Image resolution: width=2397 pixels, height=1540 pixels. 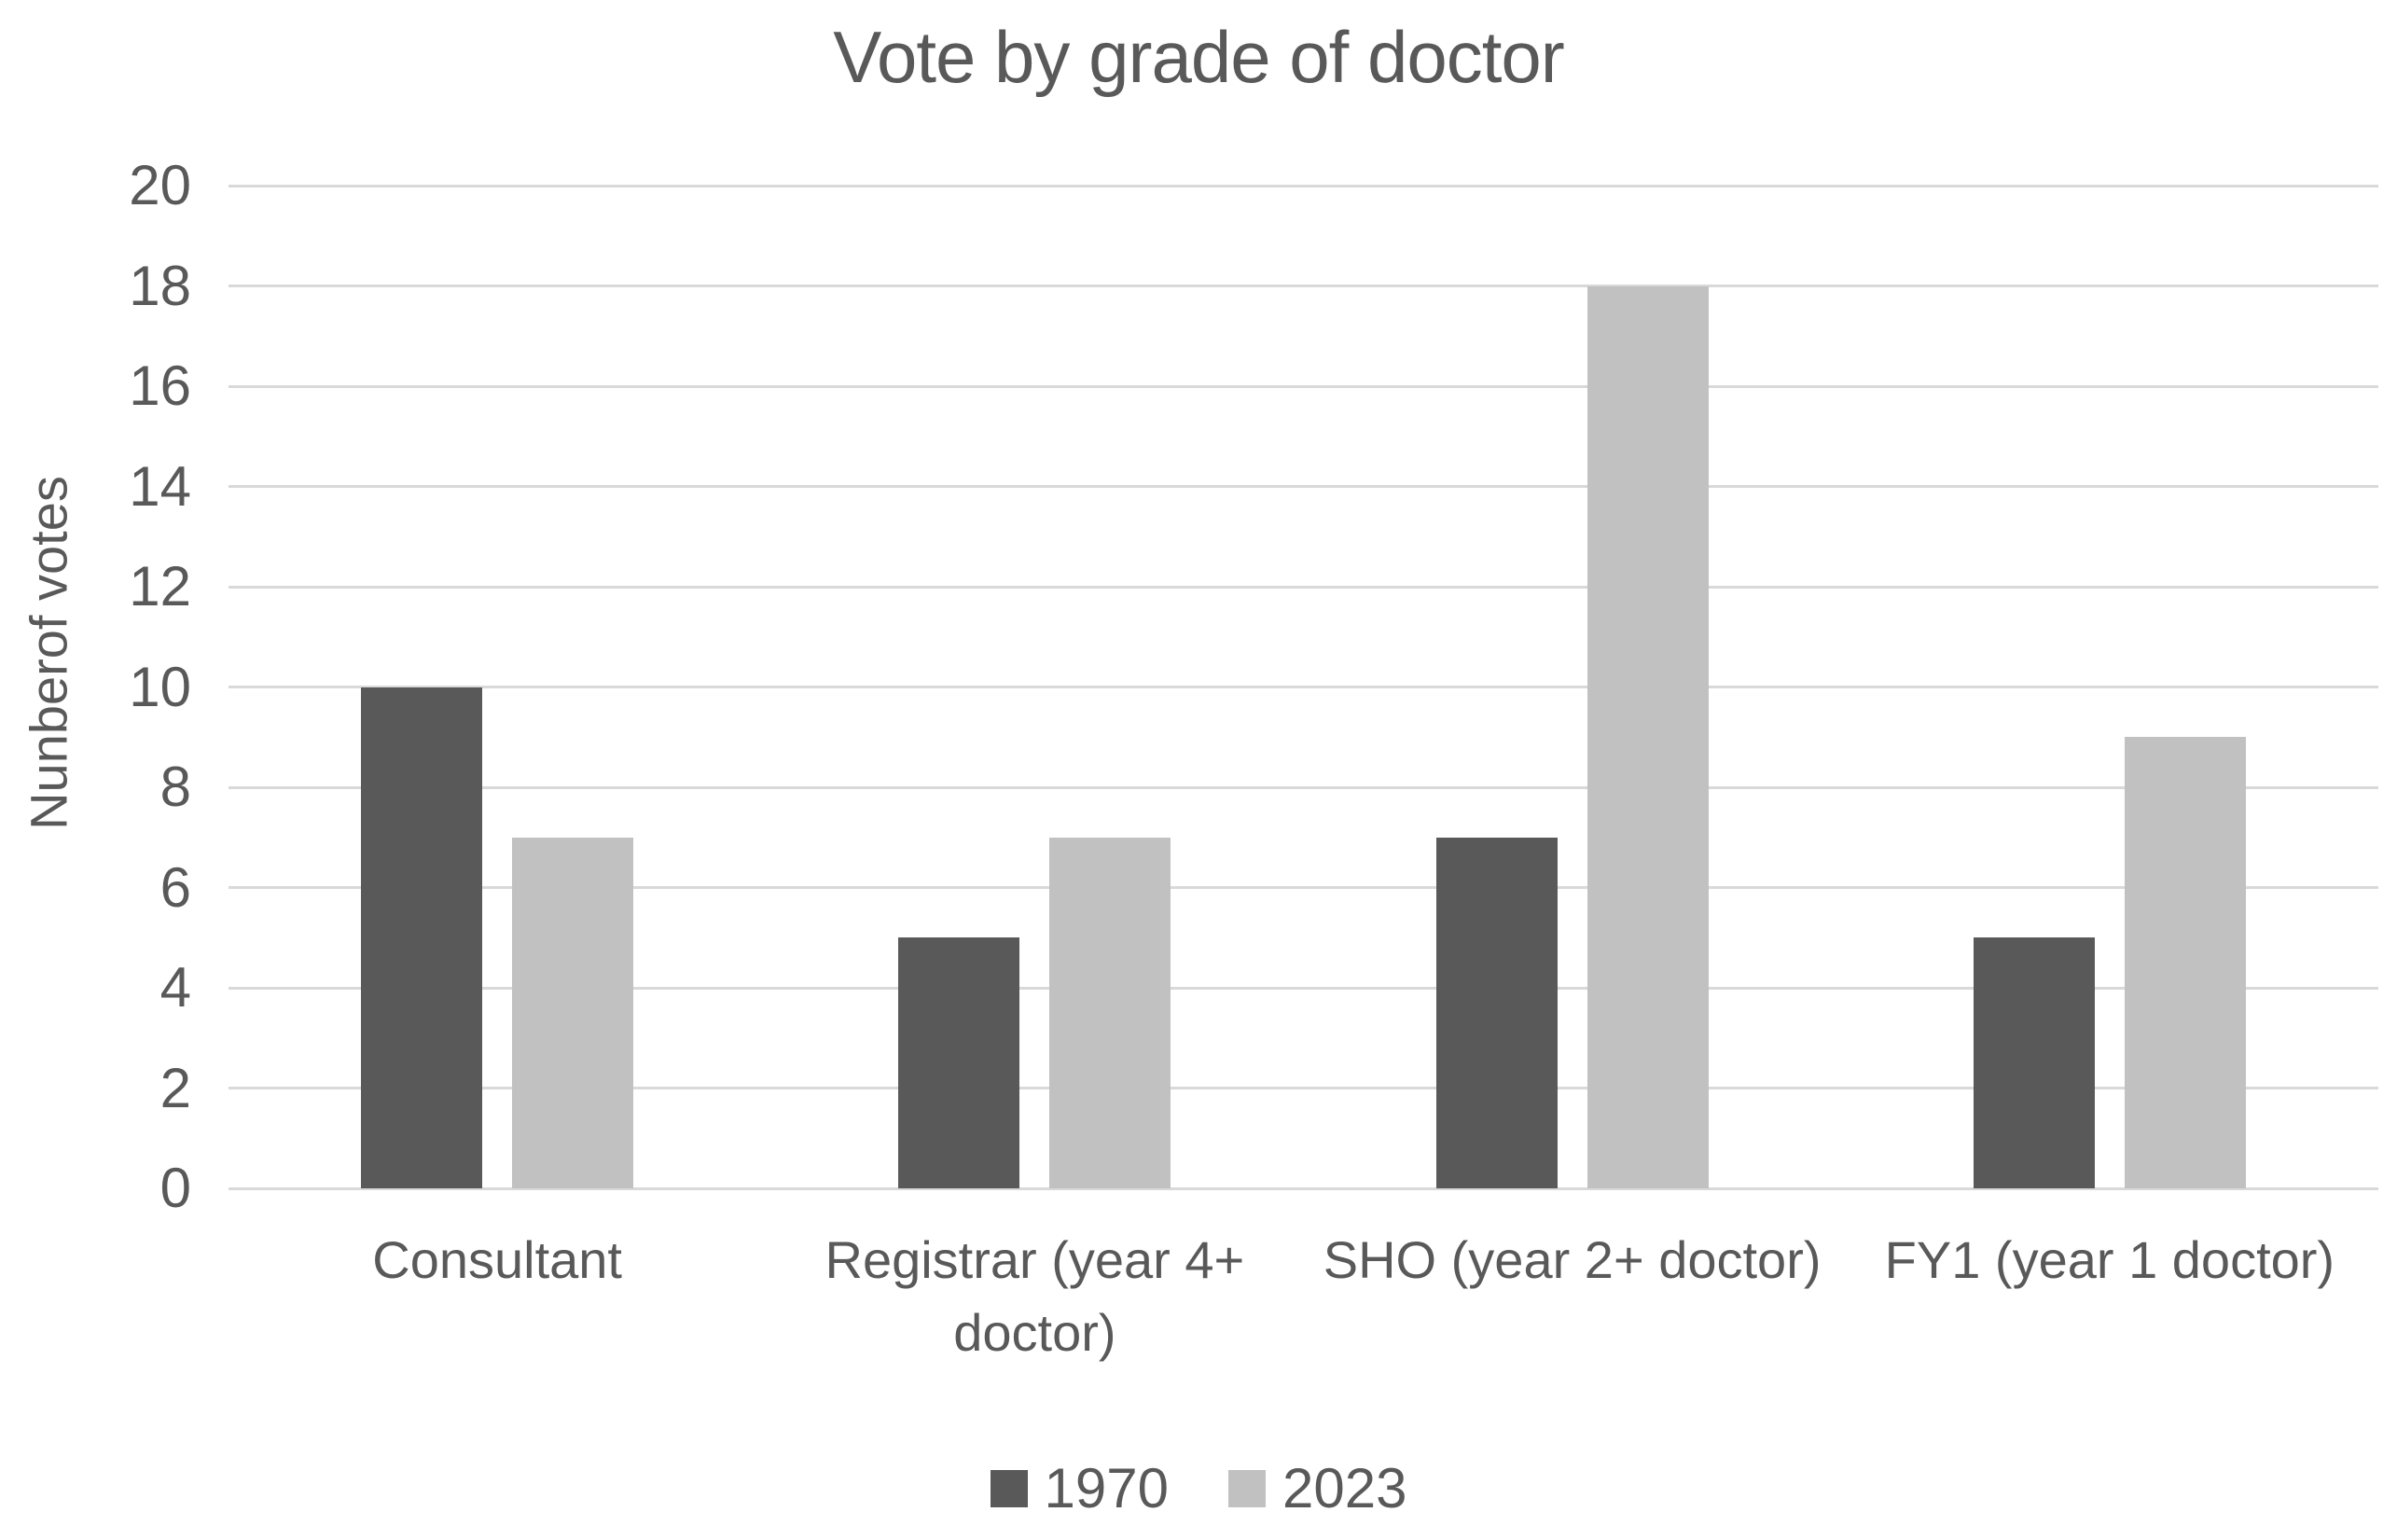 I want to click on legend-item-2023: 2023, so click(x=1317, y=1489).